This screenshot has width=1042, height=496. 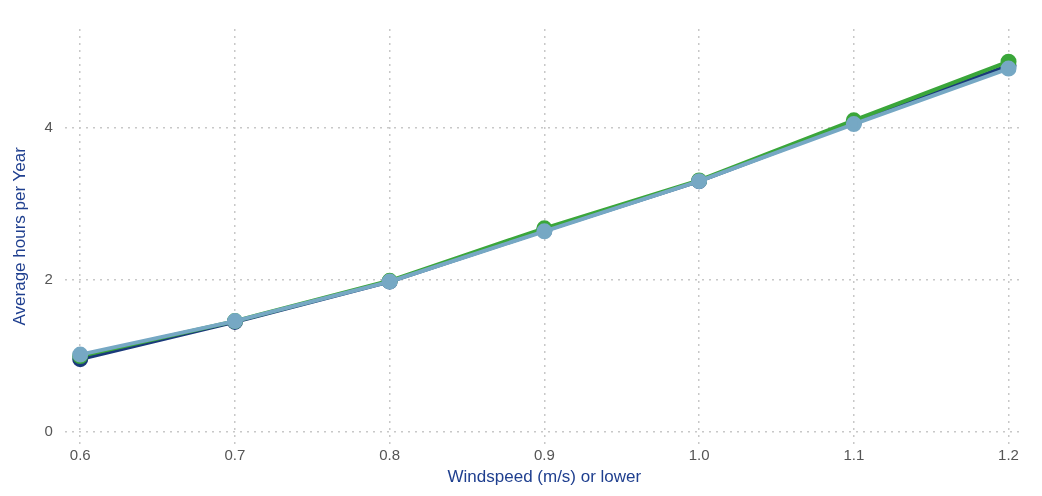 What do you see at coordinates (48, 127) in the screenshot?
I see `y-tick-label: 4` at bounding box center [48, 127].